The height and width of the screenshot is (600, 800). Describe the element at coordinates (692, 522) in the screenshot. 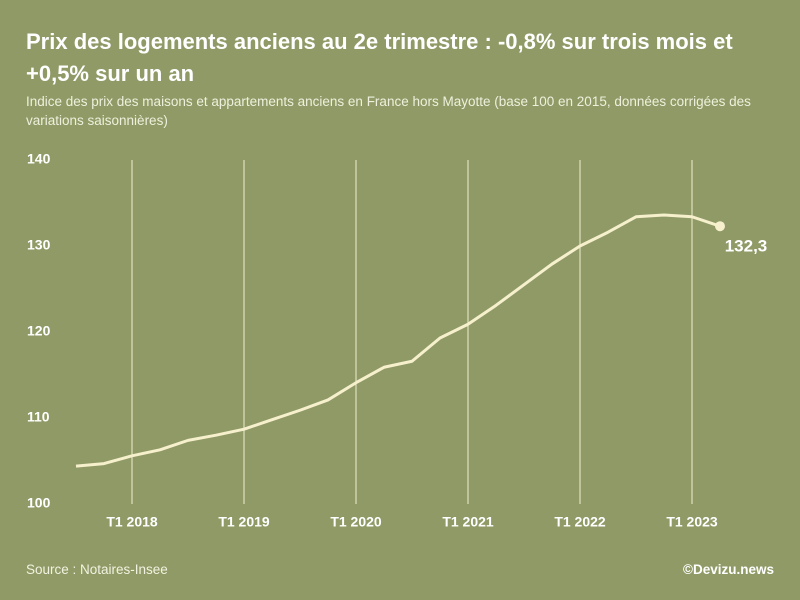

I see `x-tick-label: T1 2023` at that location.